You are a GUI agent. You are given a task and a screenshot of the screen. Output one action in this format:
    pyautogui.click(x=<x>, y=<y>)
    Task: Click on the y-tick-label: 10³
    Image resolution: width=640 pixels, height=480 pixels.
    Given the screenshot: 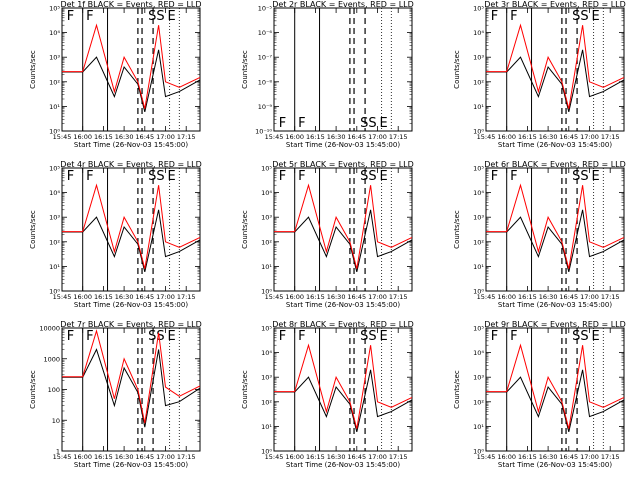 What is the action you would take?
    pyautogui.click(x=478, y=218)
    